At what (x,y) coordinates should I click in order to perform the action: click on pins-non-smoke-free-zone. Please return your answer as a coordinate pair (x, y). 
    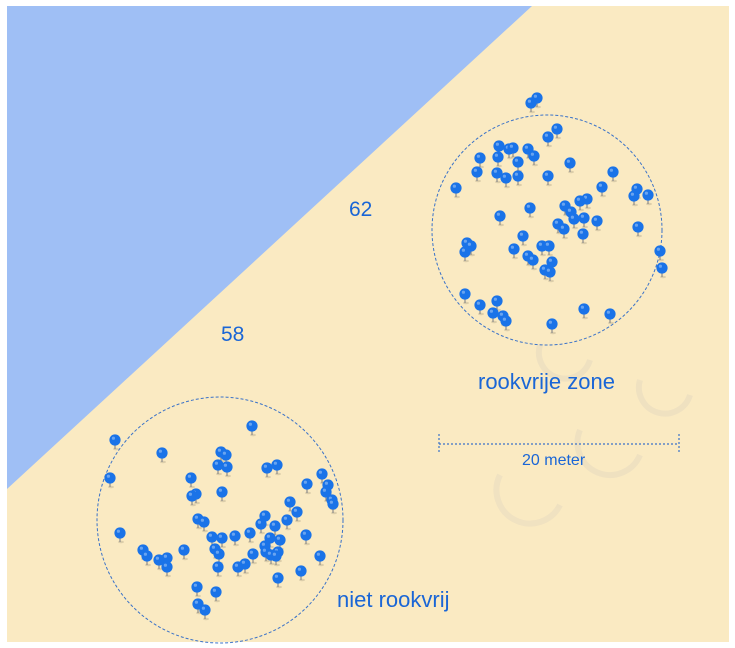
    Looking at the image, I should click on (221, 520).